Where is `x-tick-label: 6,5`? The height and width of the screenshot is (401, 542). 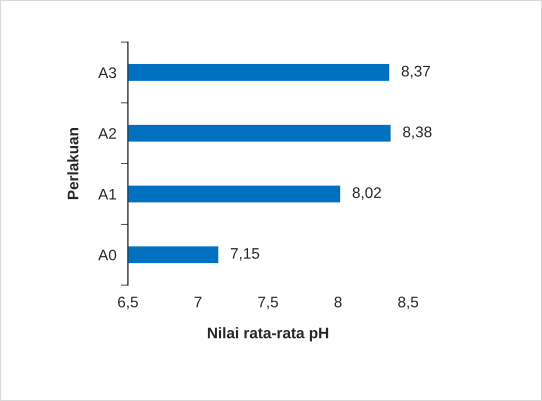
x-tick-label: 6,5 is located at coordinates (128, 303).